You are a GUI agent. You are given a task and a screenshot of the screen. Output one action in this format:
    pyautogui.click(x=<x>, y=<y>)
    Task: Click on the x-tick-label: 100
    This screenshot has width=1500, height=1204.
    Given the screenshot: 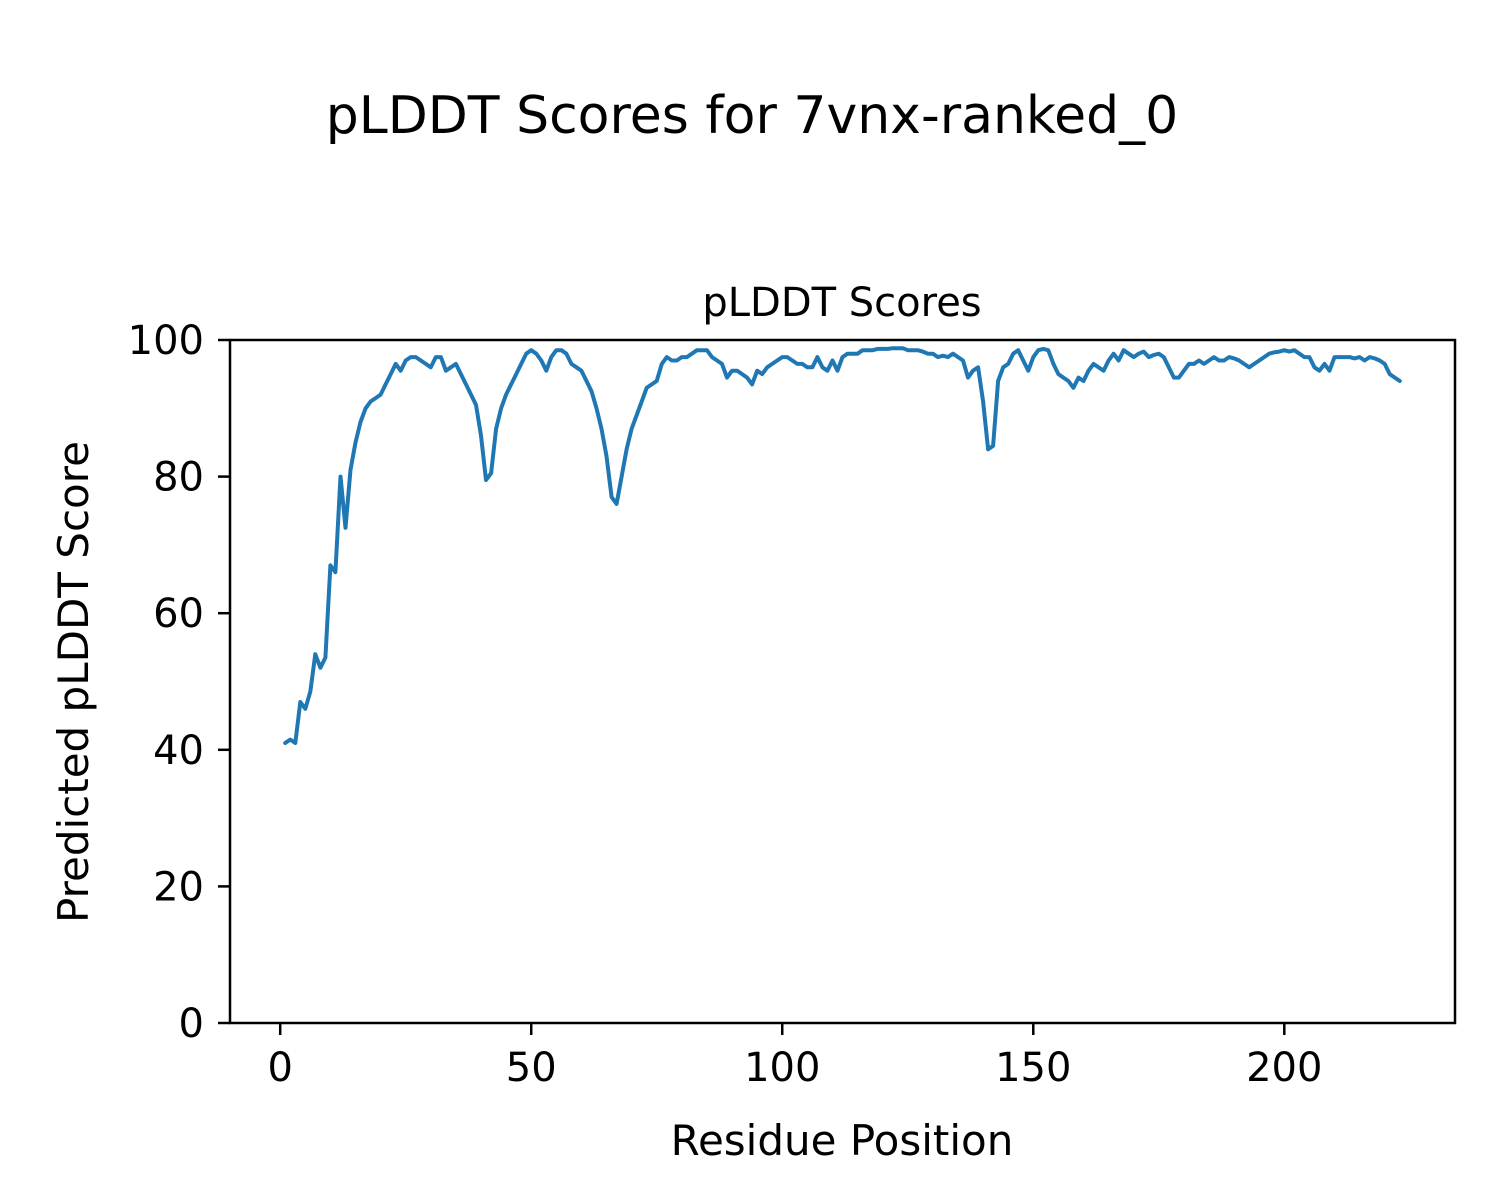 What is the action you would take?
    pyautogui.click(x=782, y=1068)
    